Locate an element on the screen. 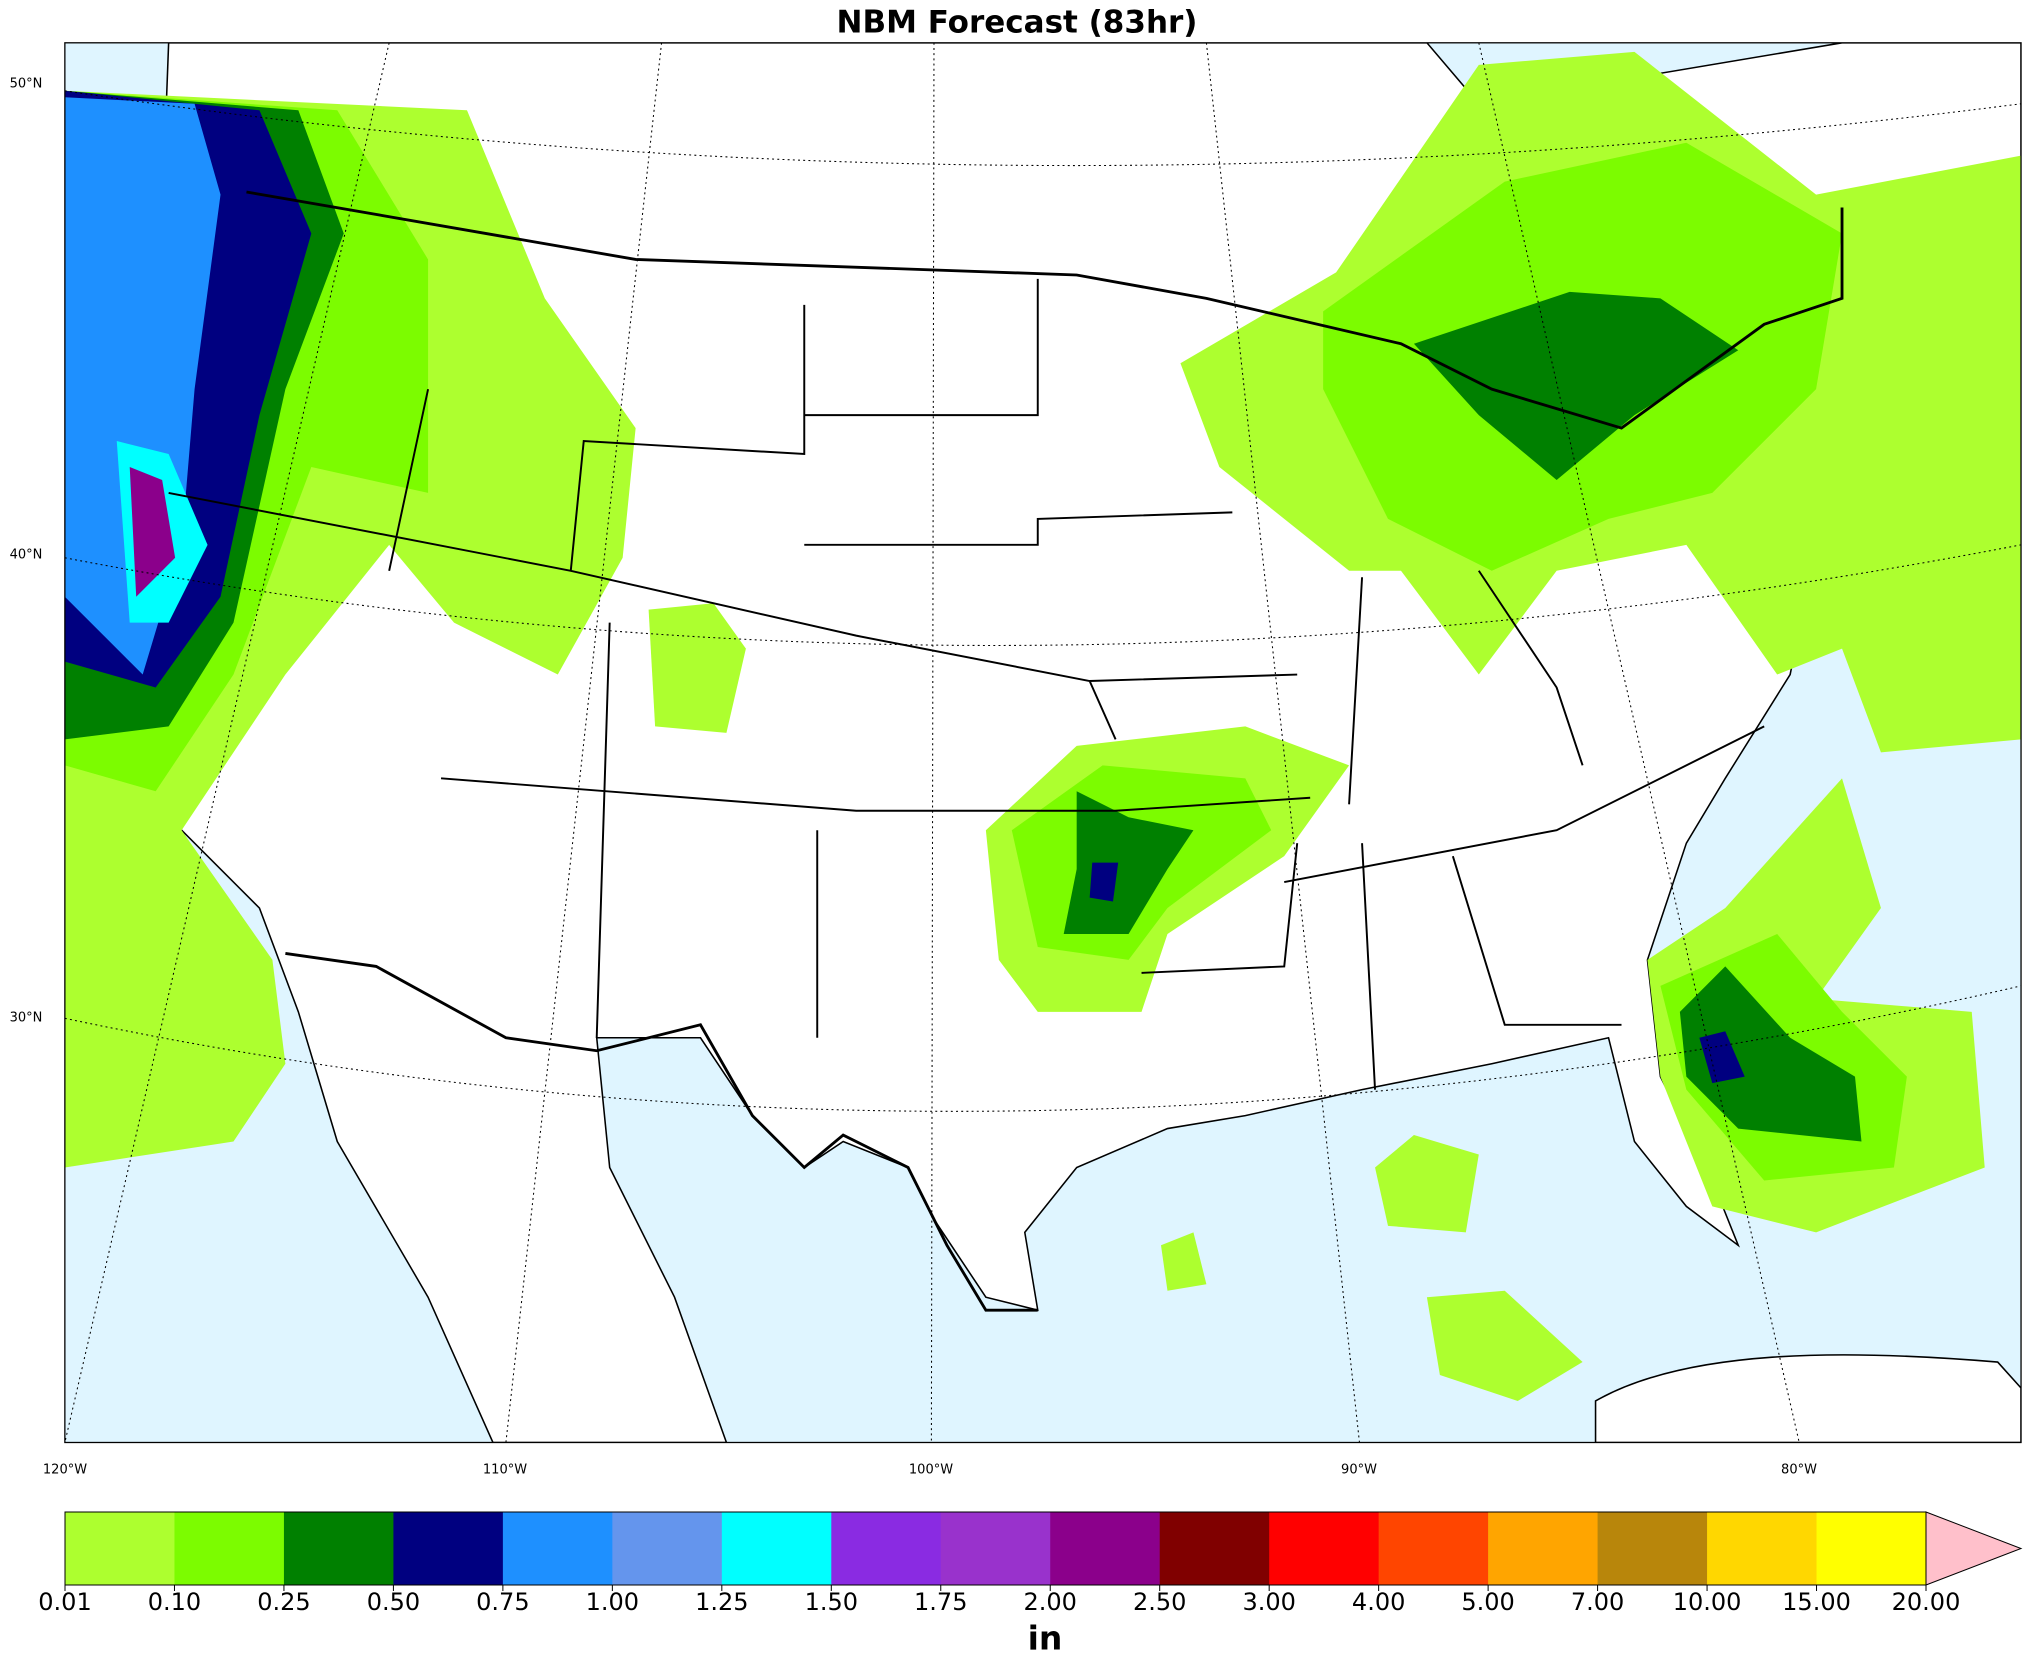 This screenshot has width=2034, height=1666. colorbar-tick-label: 10.00 is located at coordinates (1707, 1602).